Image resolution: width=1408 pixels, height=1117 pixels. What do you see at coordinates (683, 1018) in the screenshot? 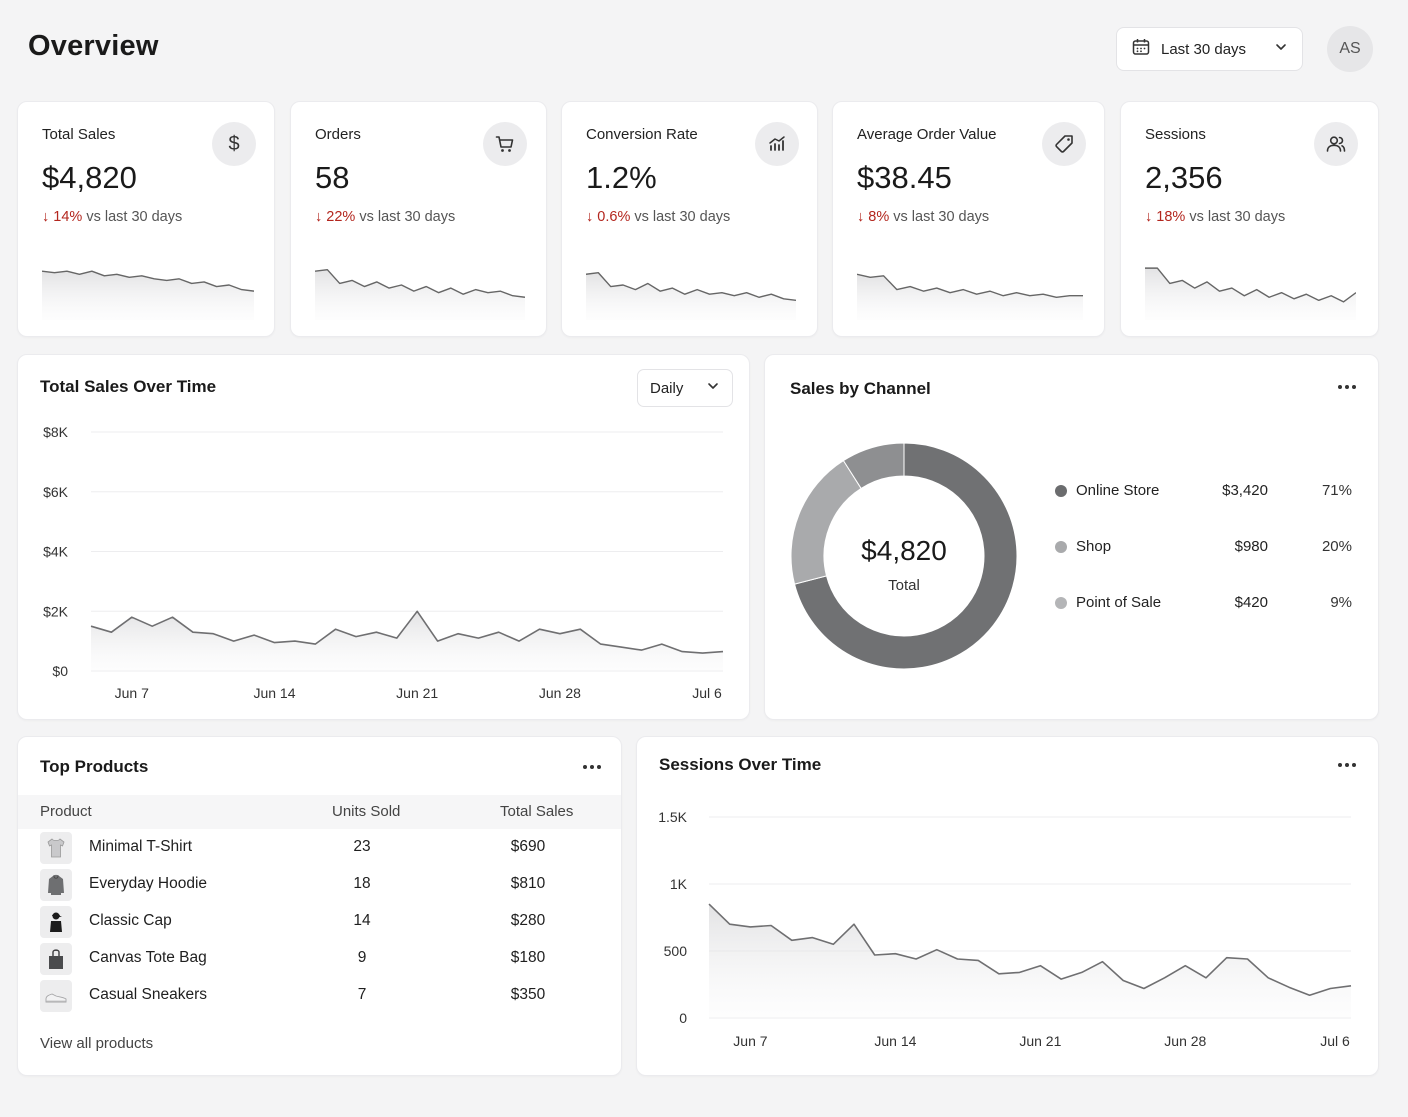
I see `y-tick-label: 0` at bounding box center [683, 1018].